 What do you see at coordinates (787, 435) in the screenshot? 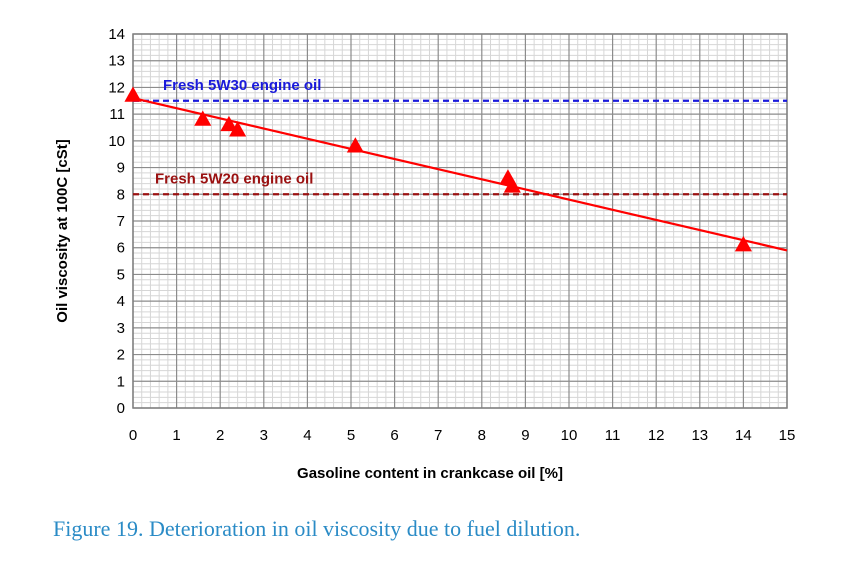
I see `x-tick-label: 15` at bounding box center [787, 435].